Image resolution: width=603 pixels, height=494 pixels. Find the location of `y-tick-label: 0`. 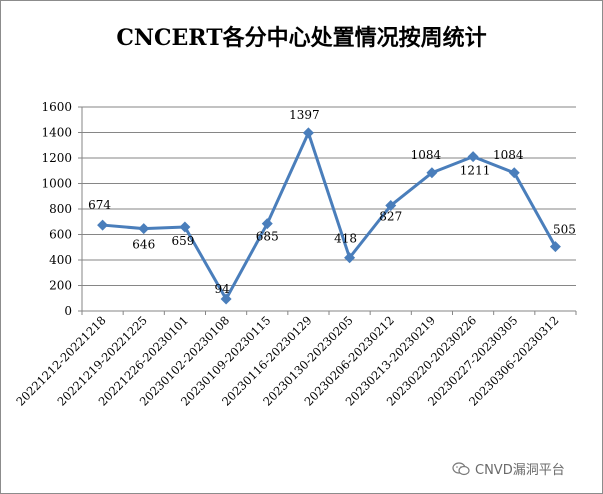

y-tick-label: 0 is located at coordinates (68, 311).